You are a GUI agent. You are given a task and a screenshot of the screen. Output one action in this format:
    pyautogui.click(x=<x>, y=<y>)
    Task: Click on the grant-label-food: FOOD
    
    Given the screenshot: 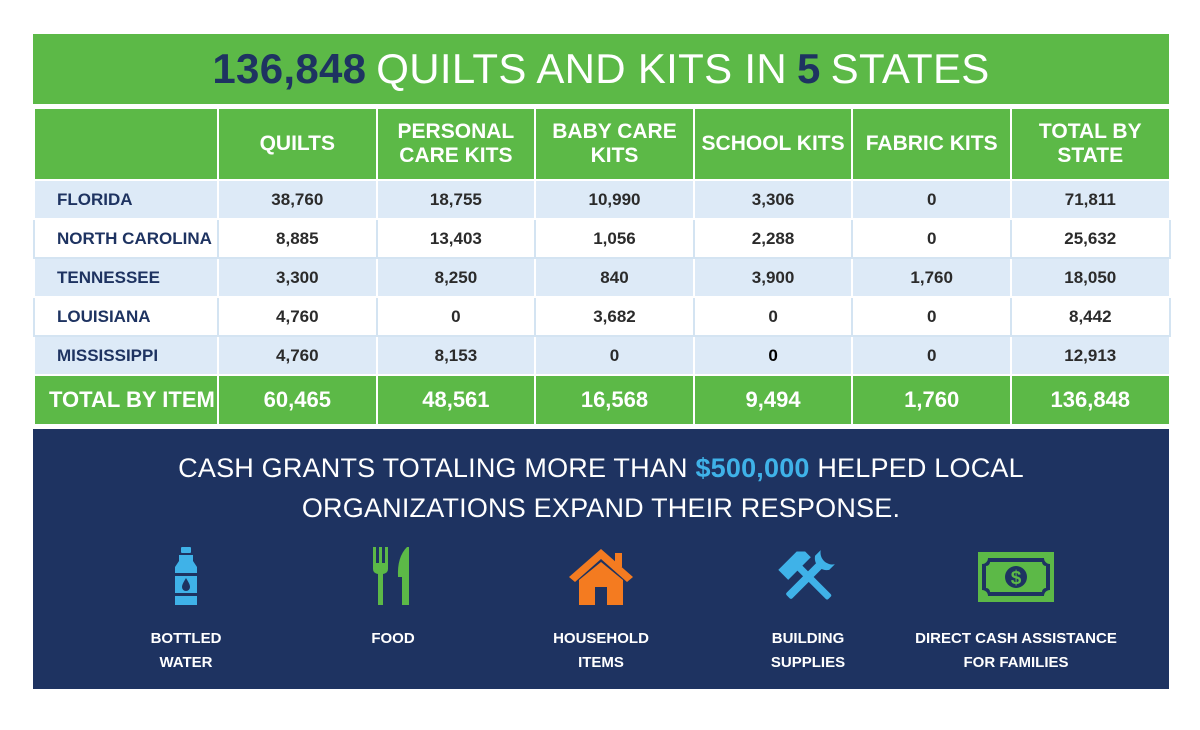 What is the action you would take?
    pyautogui.click(x=393, y=638)
    